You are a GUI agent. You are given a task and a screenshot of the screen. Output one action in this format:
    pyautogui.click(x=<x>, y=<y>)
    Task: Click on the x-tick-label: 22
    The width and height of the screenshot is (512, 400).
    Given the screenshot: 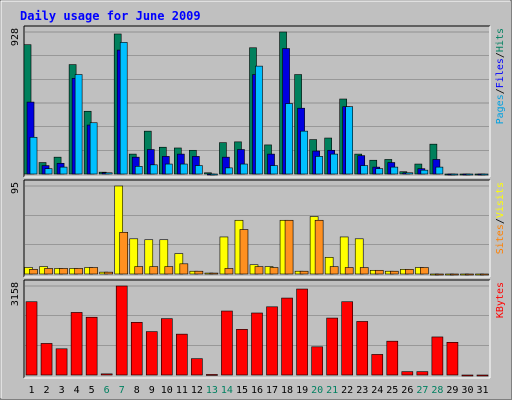 What is the action you would take?
    pyautogui.click(x=347, y=390)
    